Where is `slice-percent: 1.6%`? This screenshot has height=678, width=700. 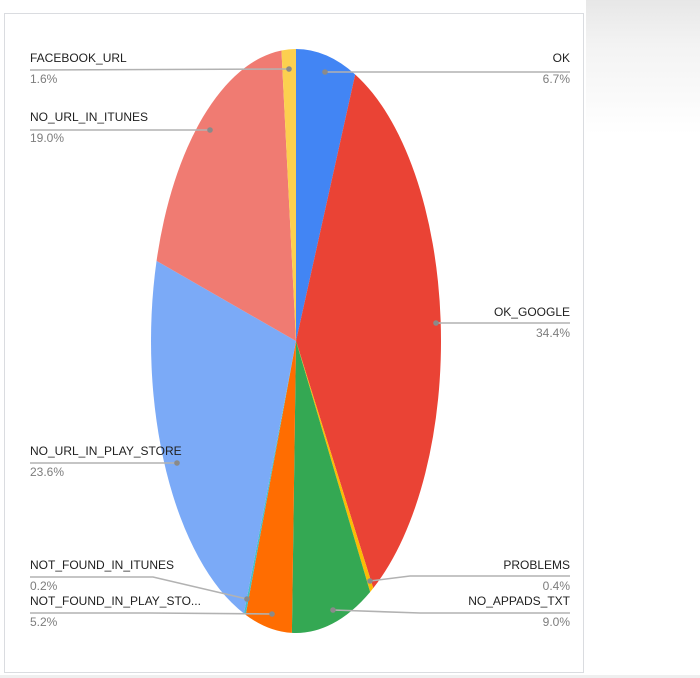
slice-percent: 1.6% is located at coordinates (44, 79).